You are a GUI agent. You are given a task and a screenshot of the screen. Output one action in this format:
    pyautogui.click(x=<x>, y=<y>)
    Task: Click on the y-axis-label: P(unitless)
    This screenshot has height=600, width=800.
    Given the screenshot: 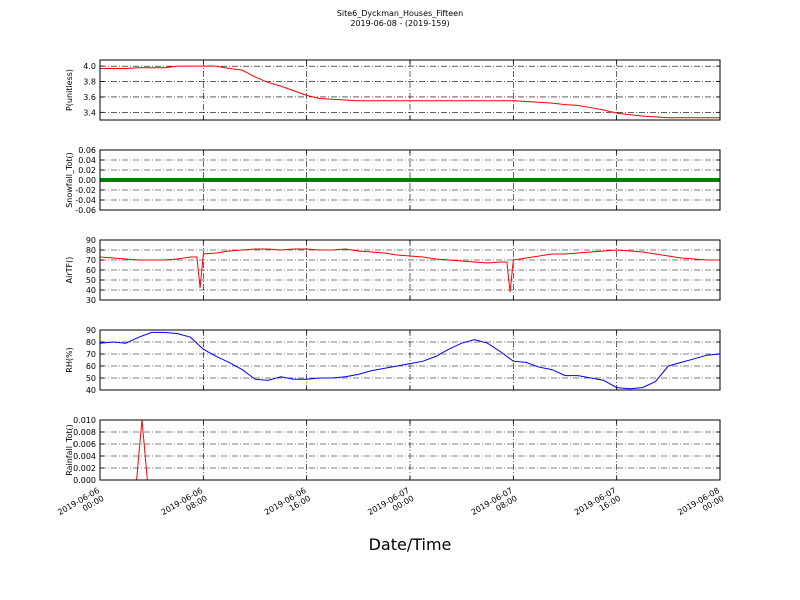 What is the action you would take?
    pyautogui.click(x=69, y=90)
    